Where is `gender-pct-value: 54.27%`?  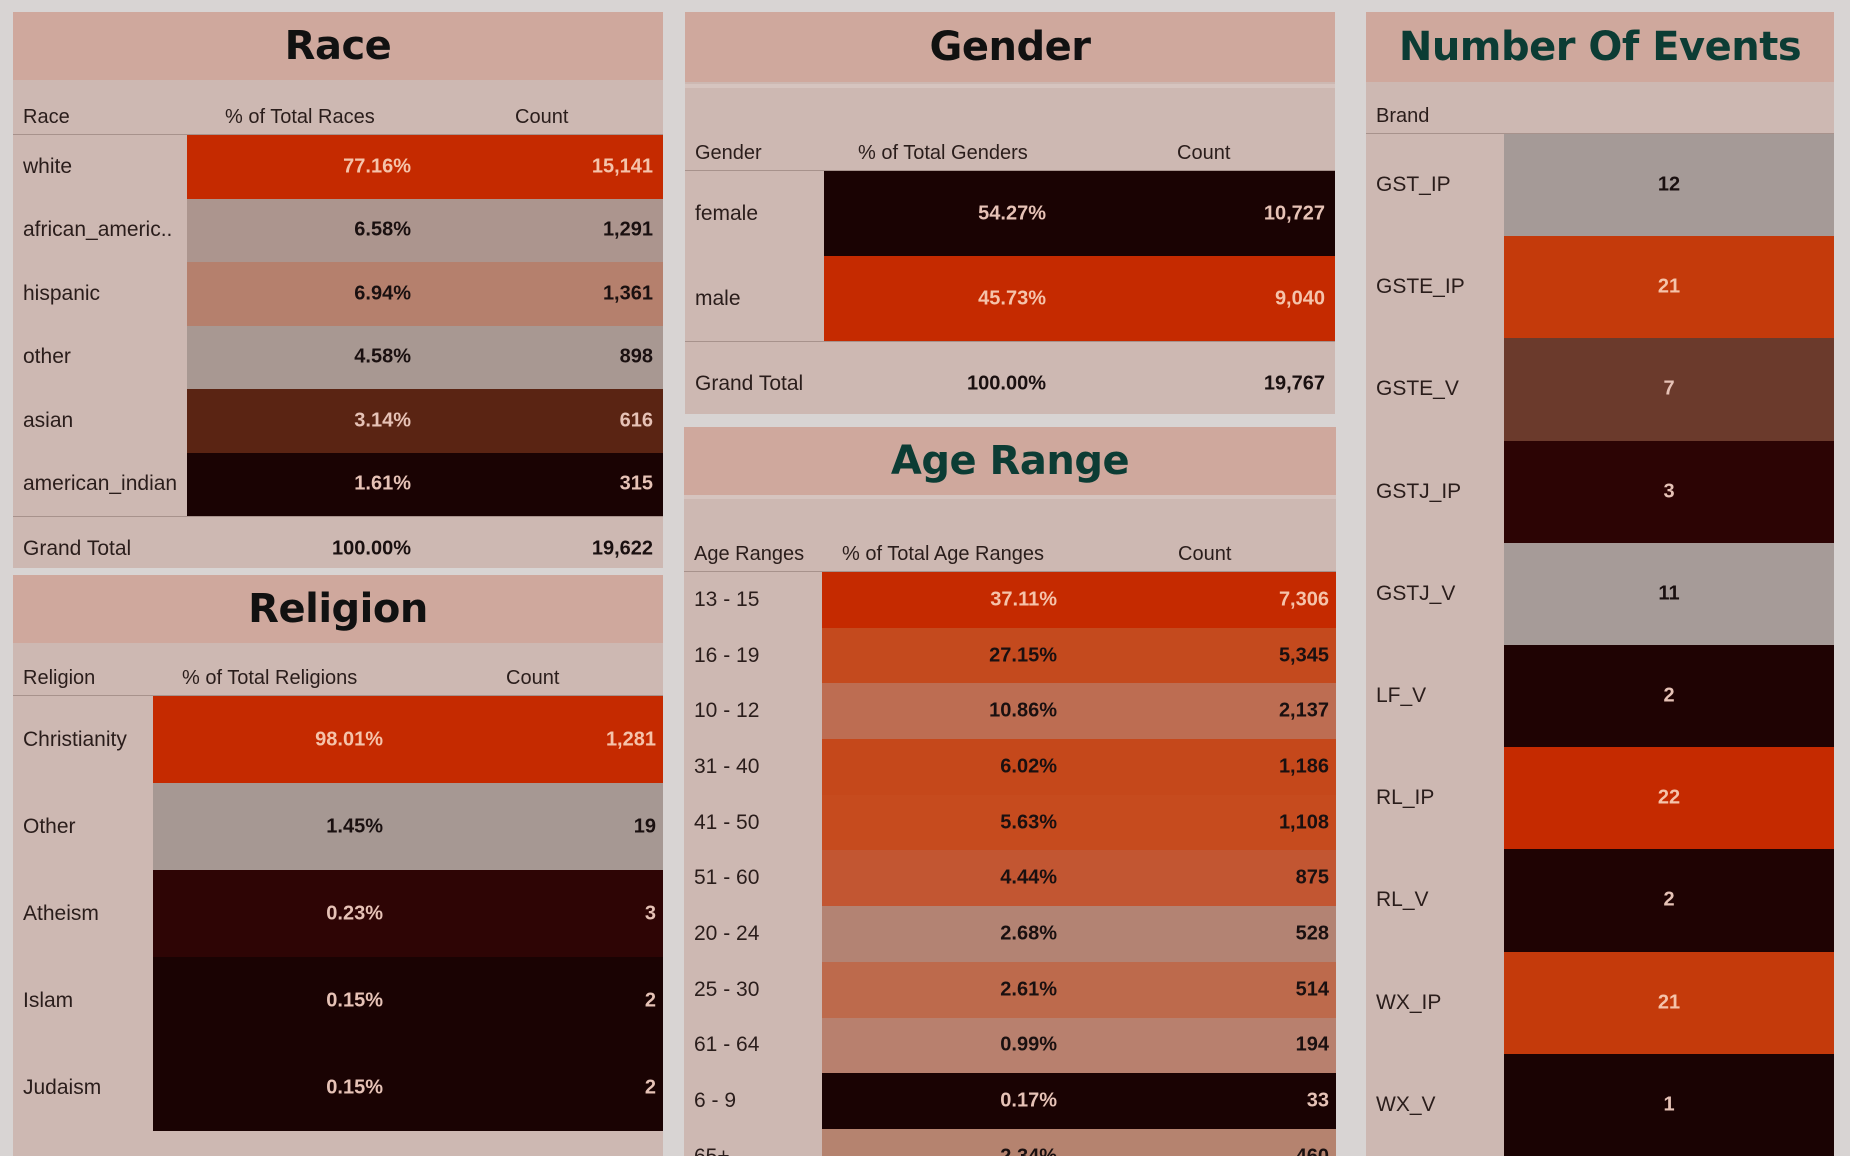 gender-pct-value: 54.27% is located at coordinates (1012, 213).